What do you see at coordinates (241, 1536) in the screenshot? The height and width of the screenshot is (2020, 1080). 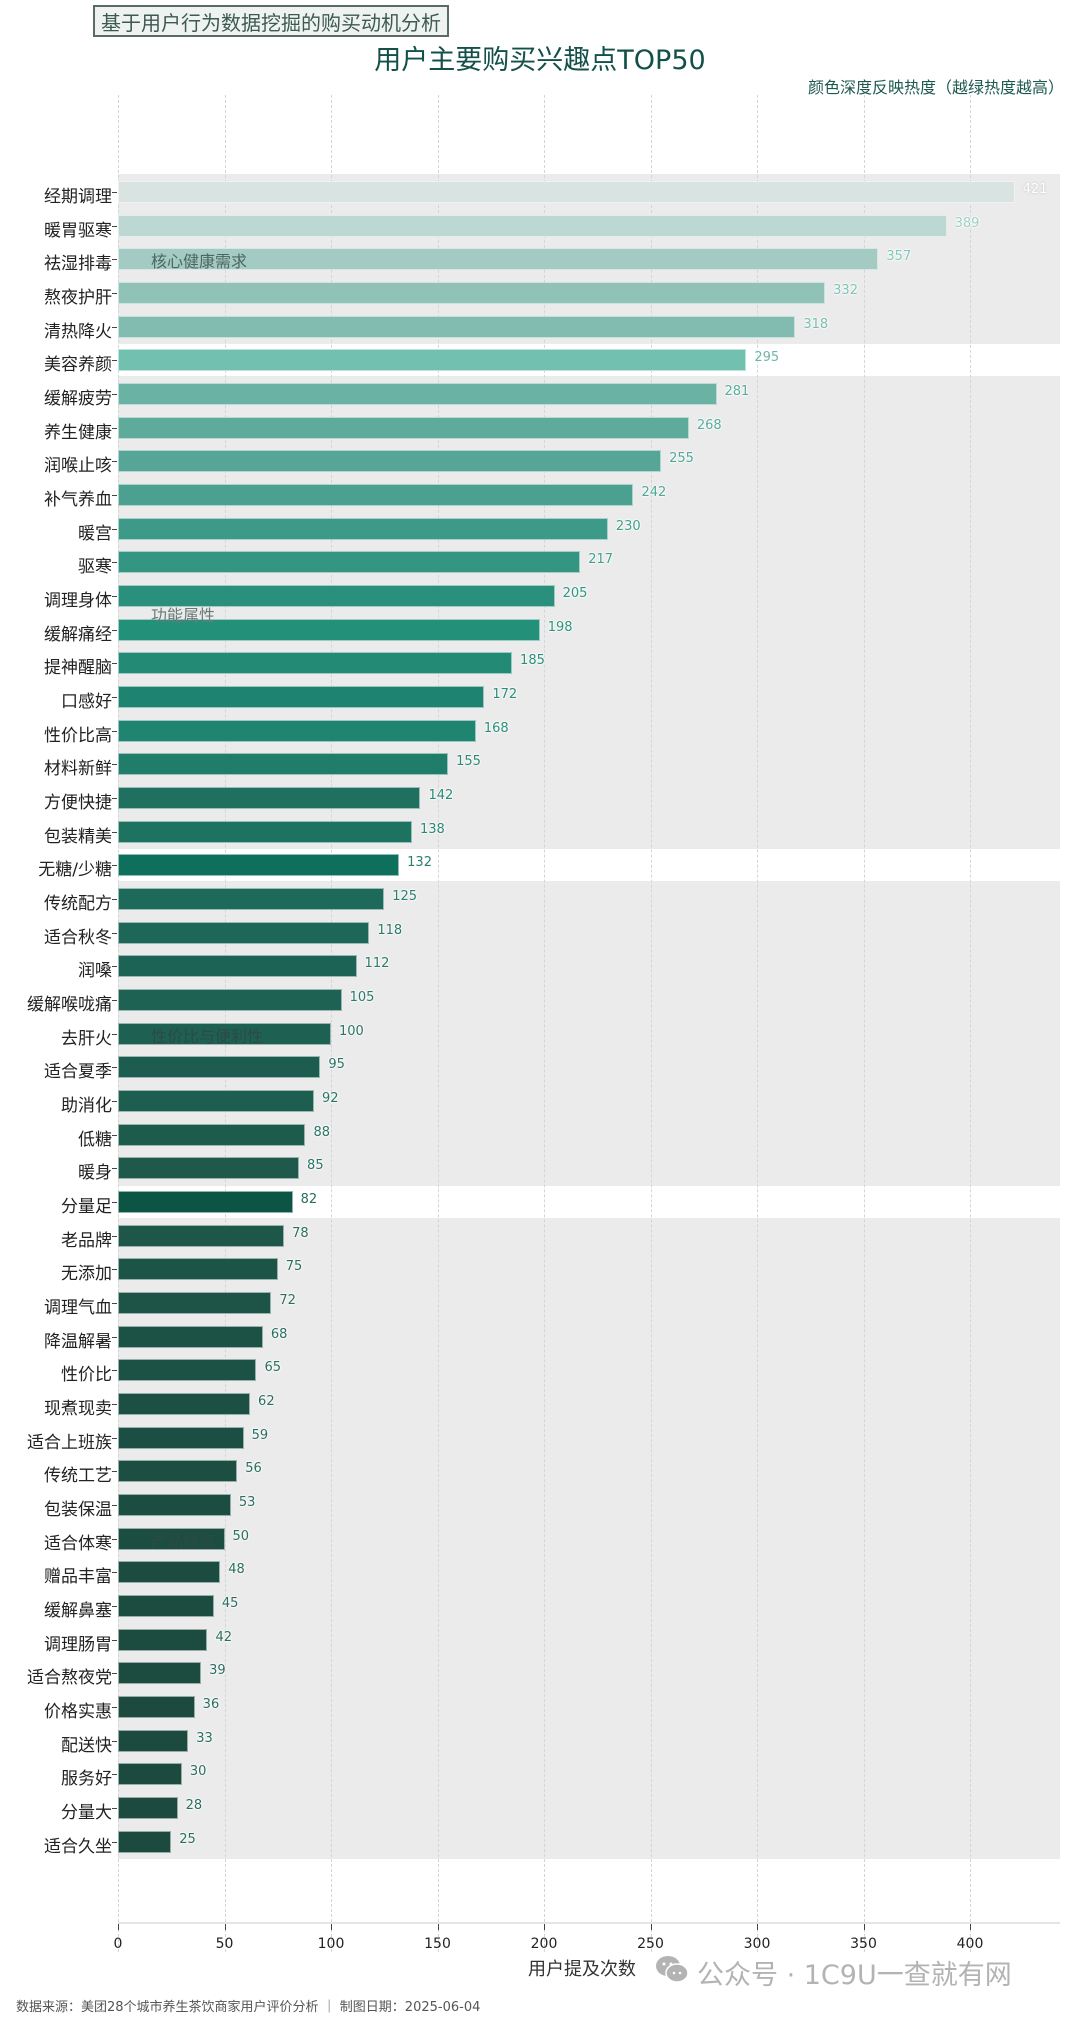 I see `value-label: 50` at bounding box center [241, 1536].